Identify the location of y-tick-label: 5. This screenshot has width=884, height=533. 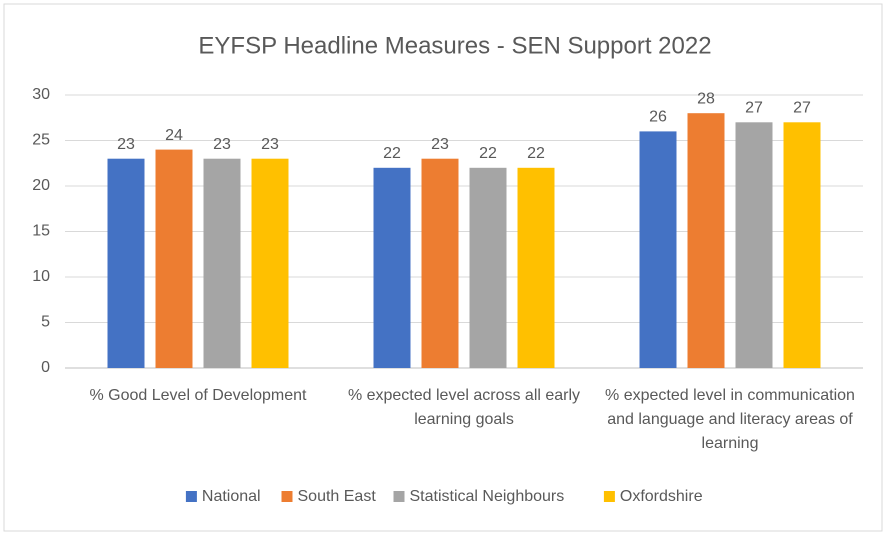
(45, 322).